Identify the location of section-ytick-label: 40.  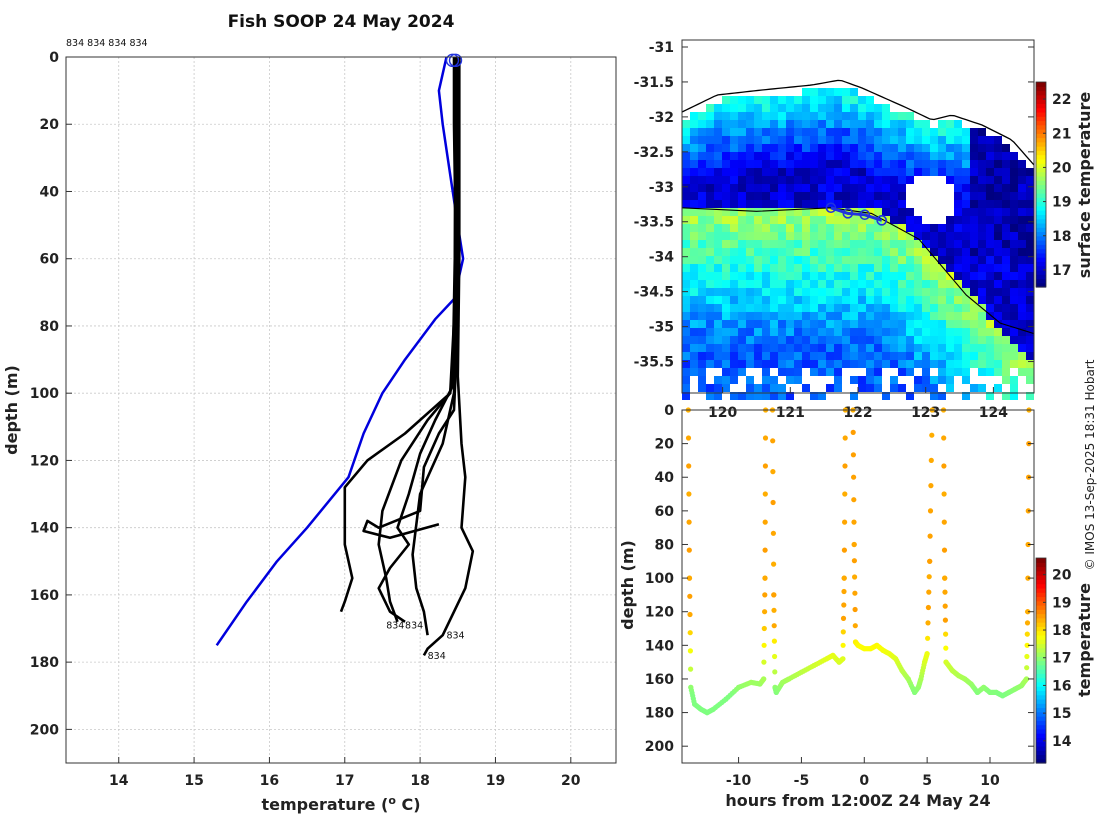
(665, 478).